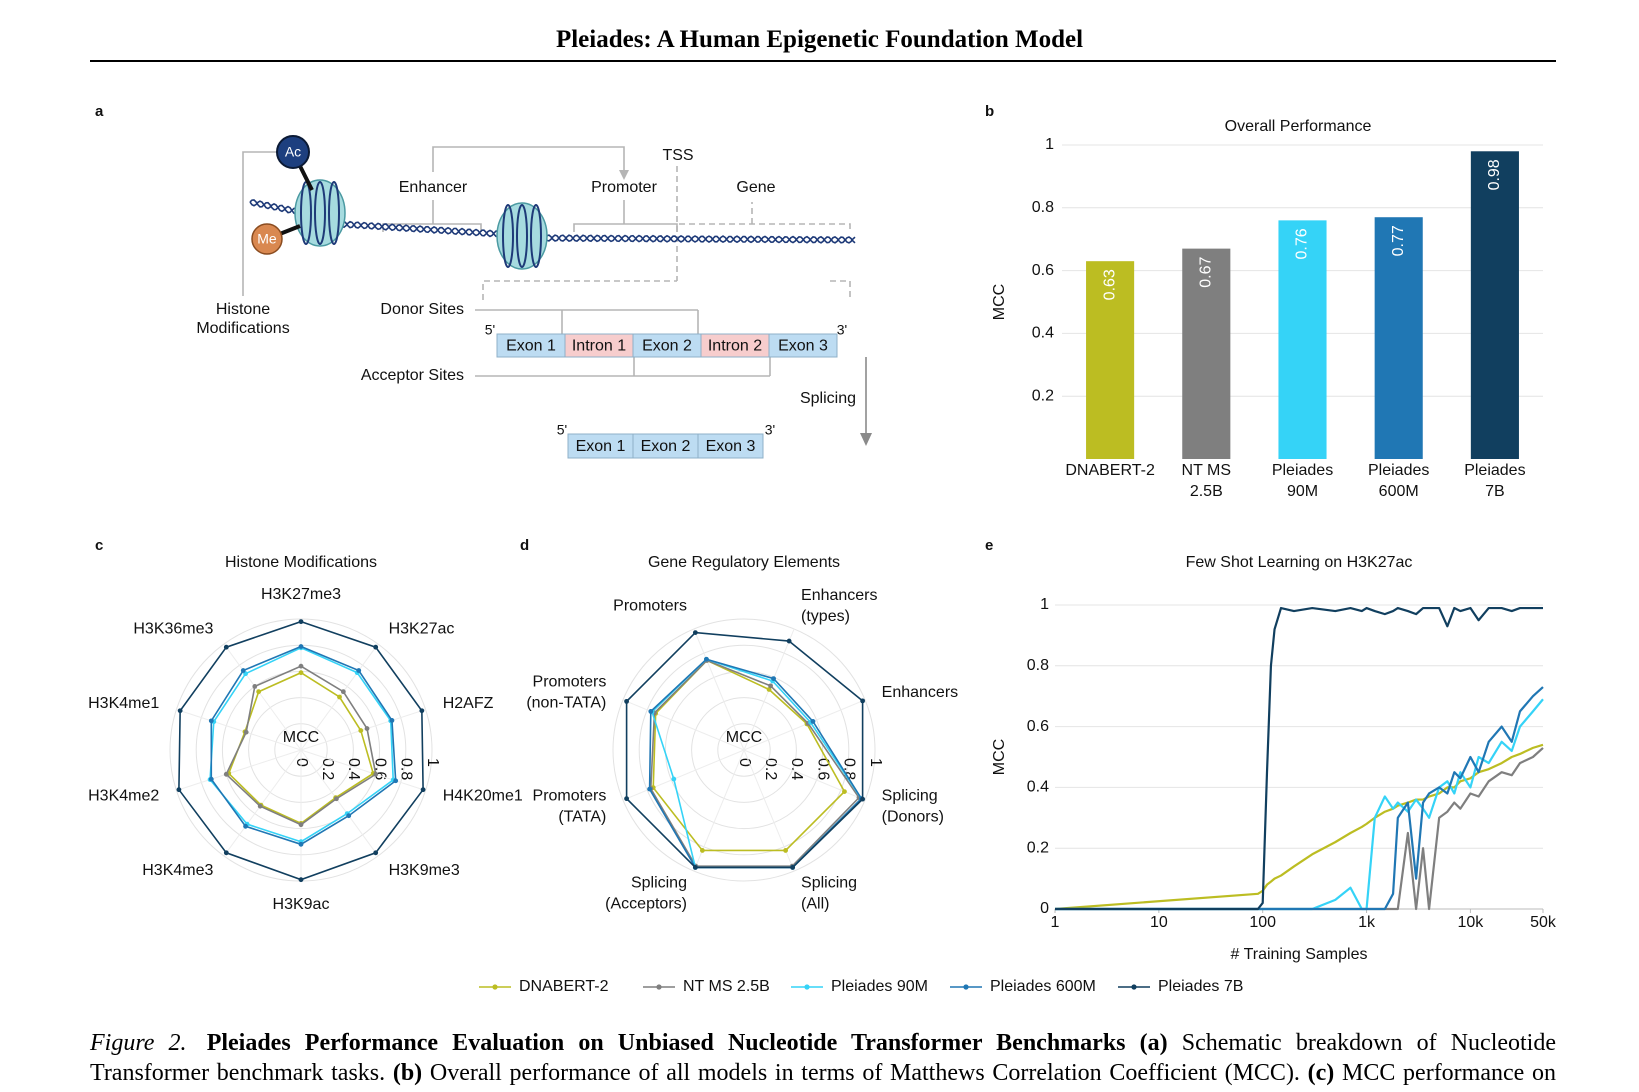 The width and height of the screenshot is (1639, 1092). I want to click on legend-label: Pleiades 90M, so click(879, 986).